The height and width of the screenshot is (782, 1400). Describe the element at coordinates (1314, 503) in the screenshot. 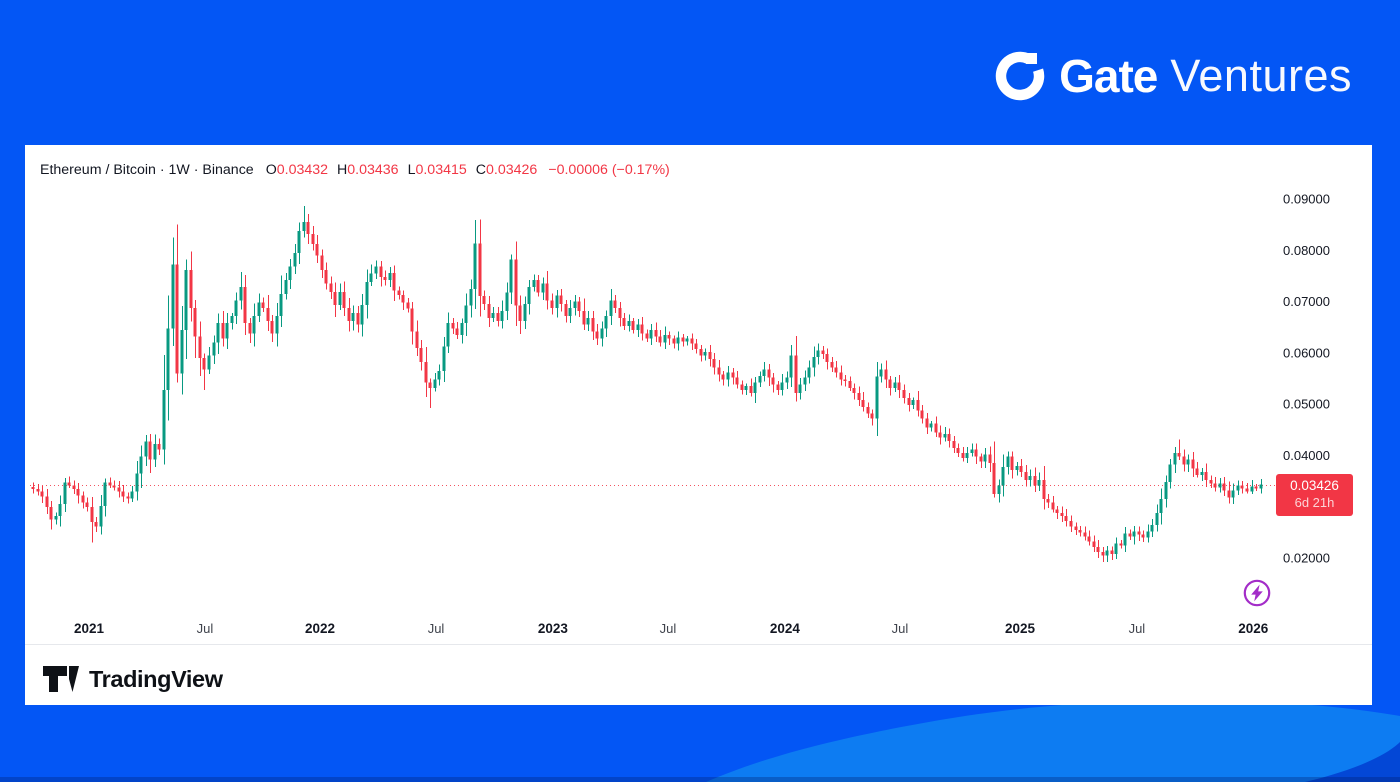

I see `bar-countdown: 6d 21h` at that location.